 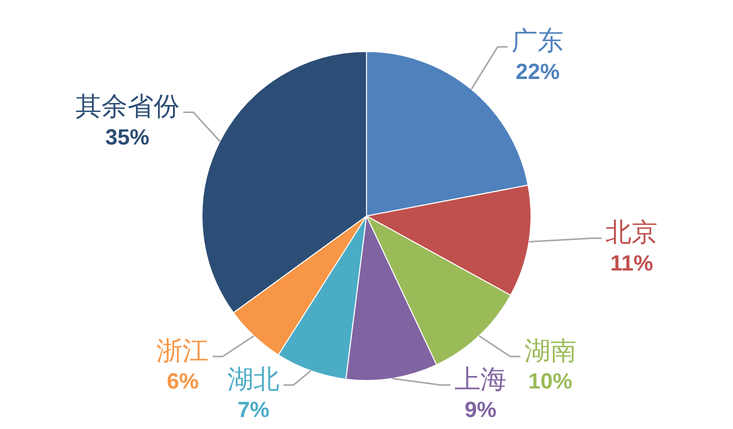 What do you see at coordinates (480, 409) in the screenshot?
I see `data-label: 9%` at bounding box center [480, 409].